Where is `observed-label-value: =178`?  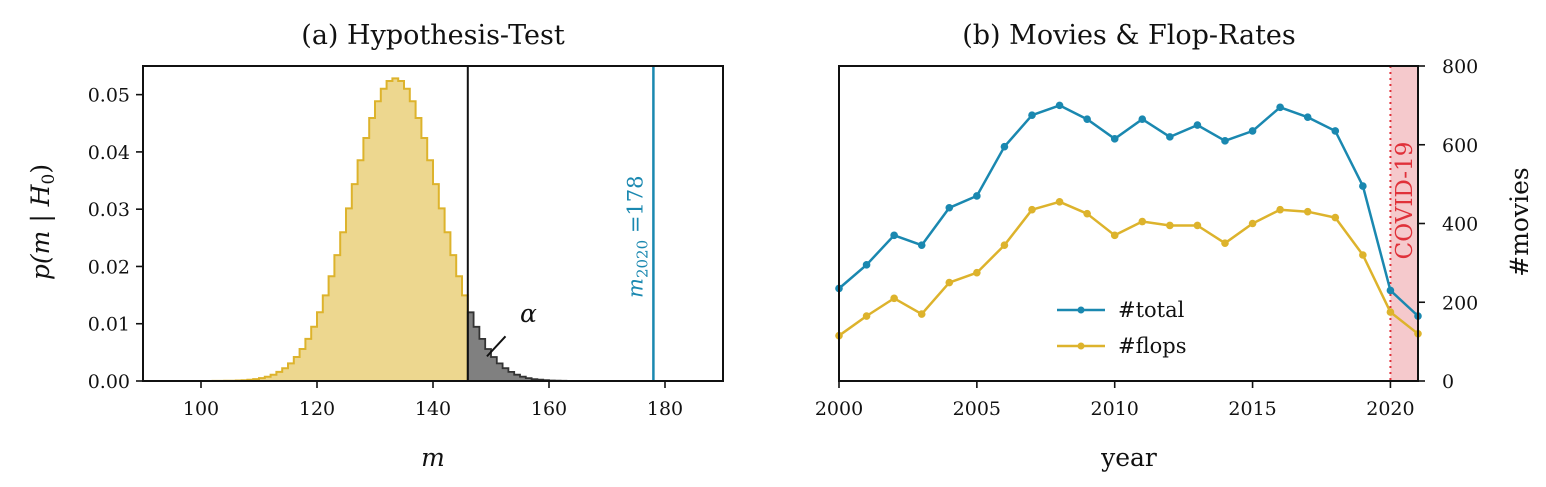 observed-label-value: =178 is located at coordinates (635, 207).